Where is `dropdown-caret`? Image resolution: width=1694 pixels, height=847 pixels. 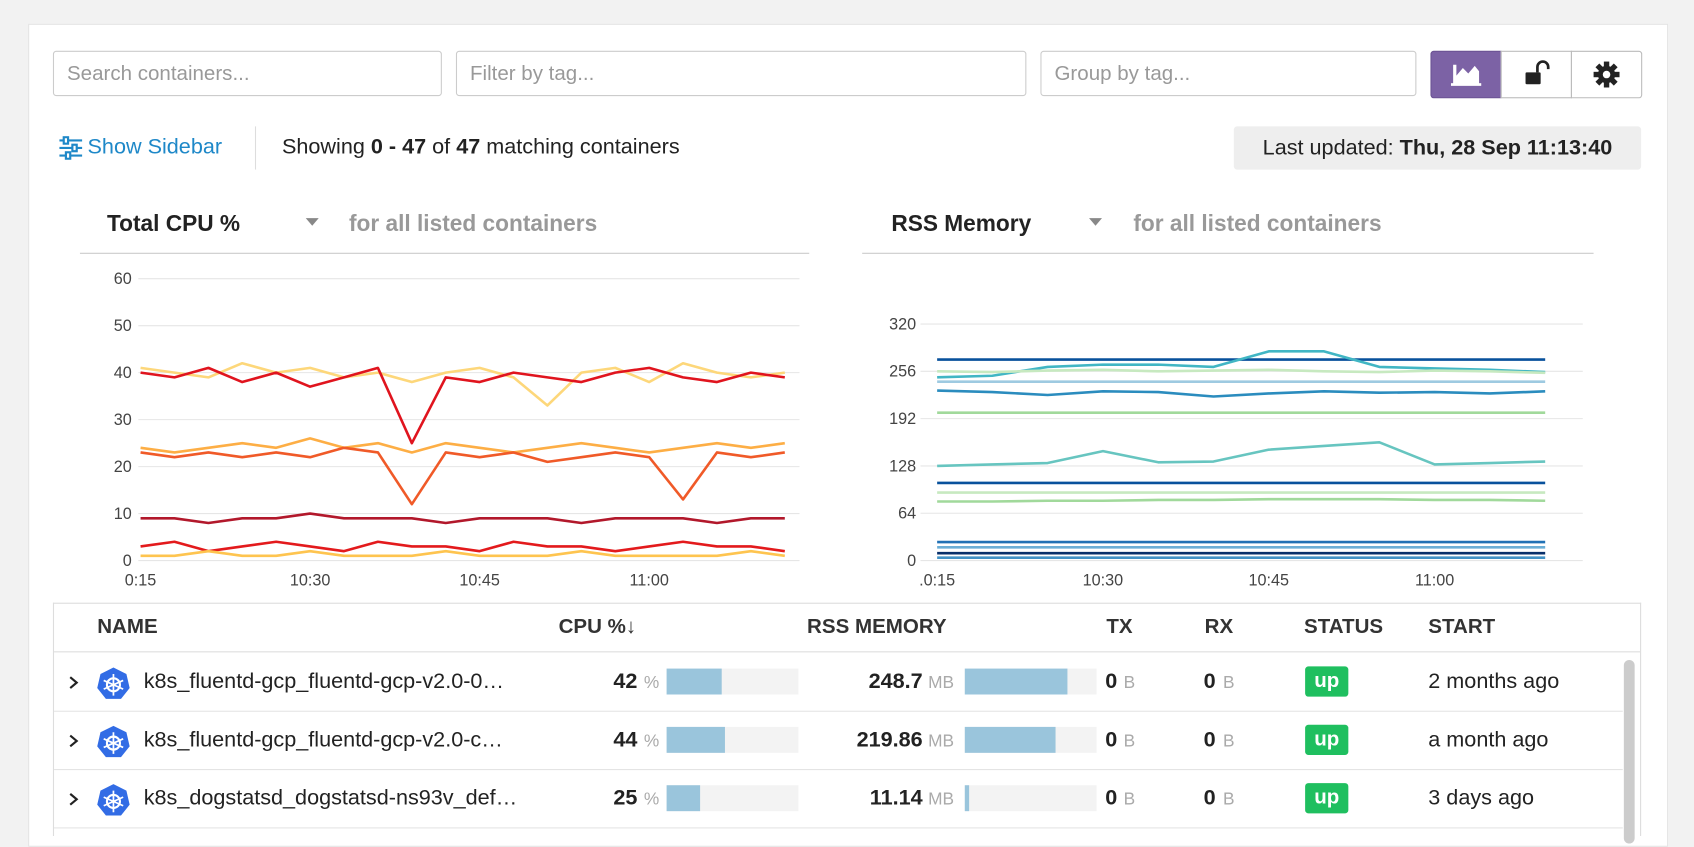
dropdown-caret is located at coordinates (312, 222).